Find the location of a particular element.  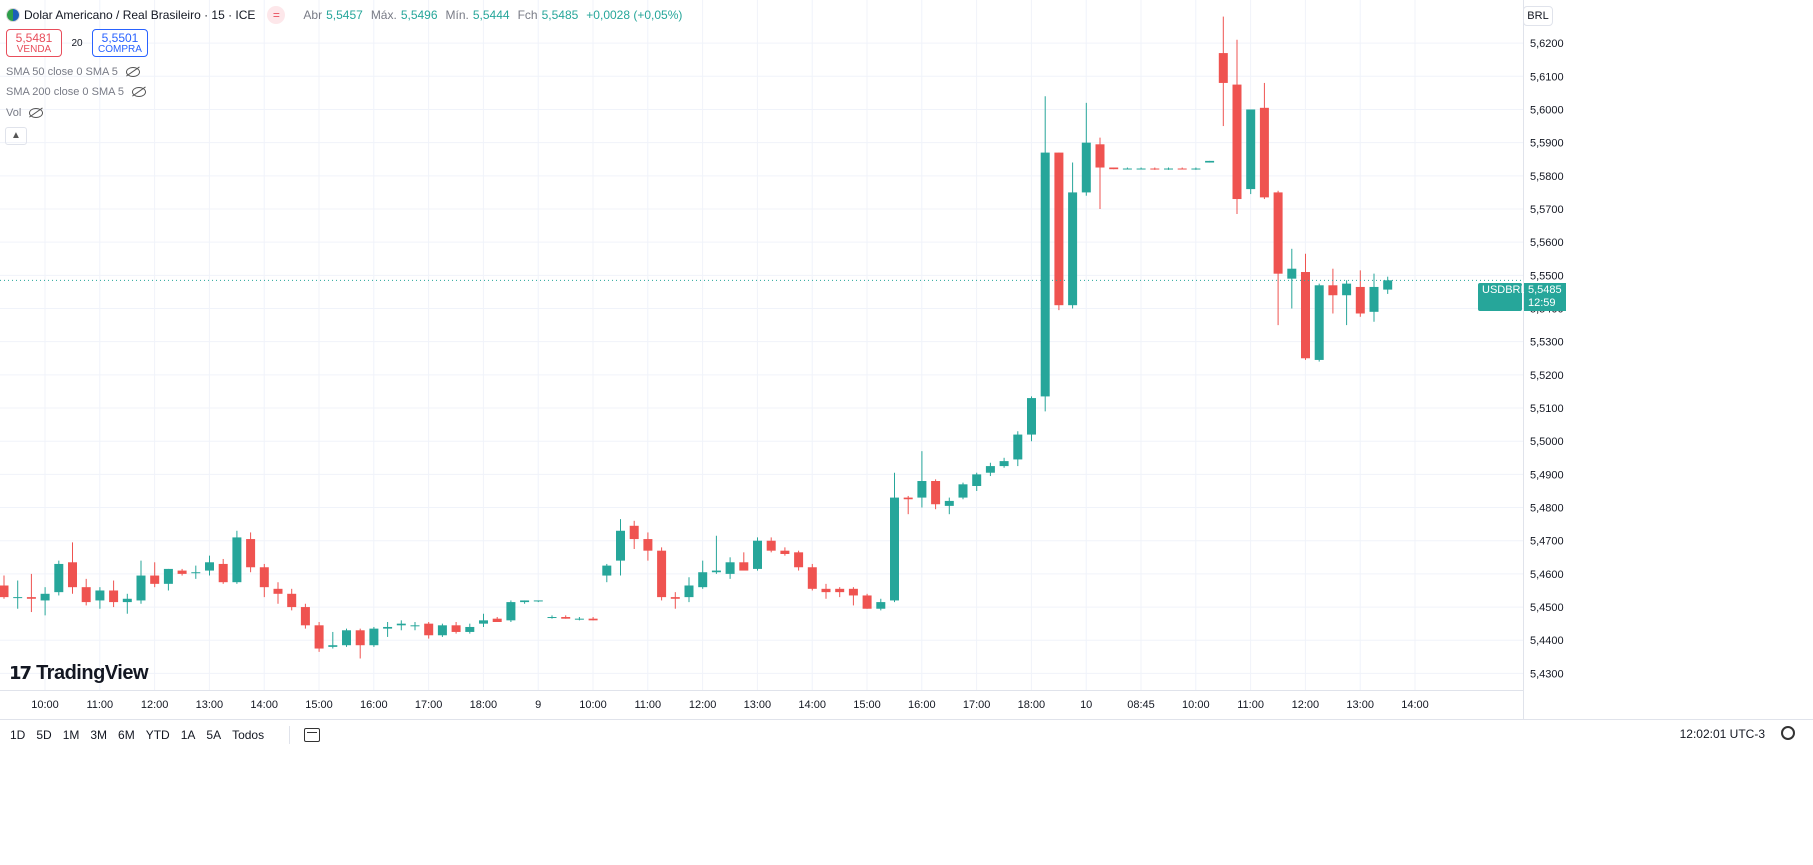

range-1a-button: 1A is located at coordinates (188, 734).